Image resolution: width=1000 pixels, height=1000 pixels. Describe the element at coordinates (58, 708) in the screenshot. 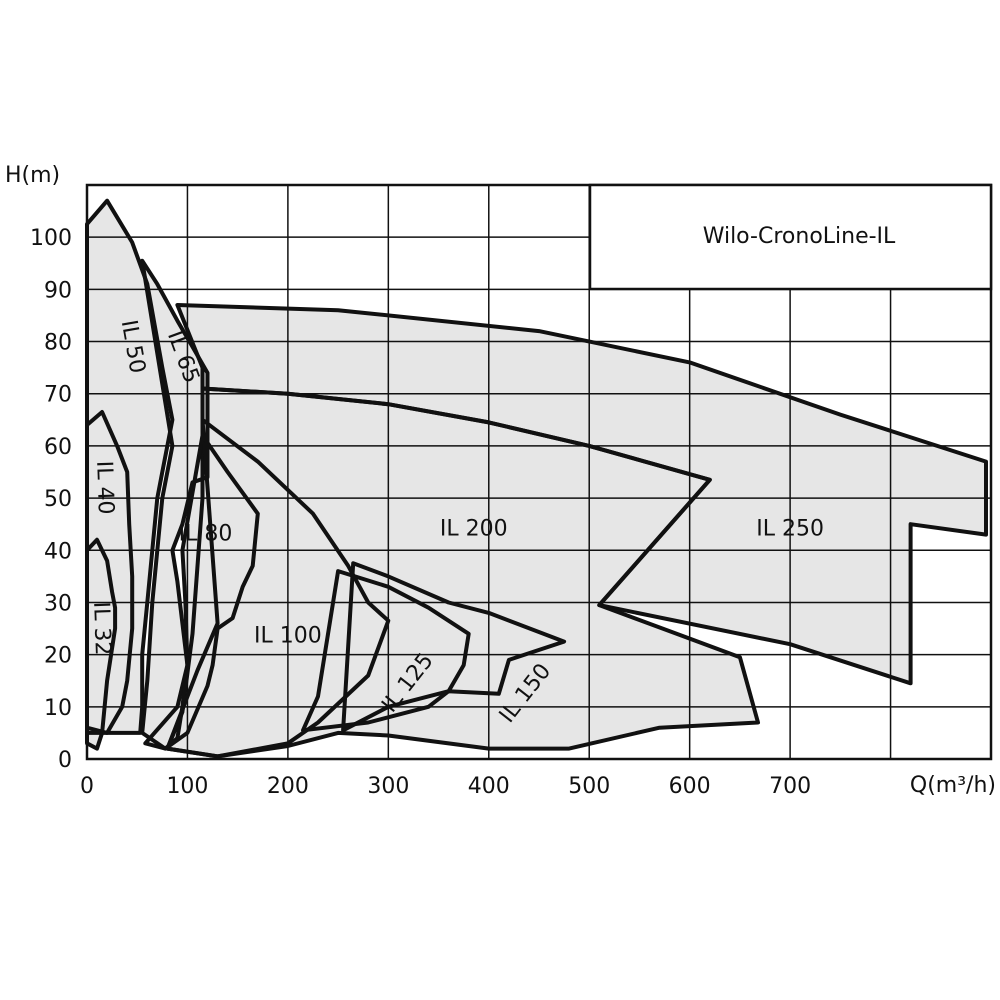

I see `y-tick-label: 10` at that location.